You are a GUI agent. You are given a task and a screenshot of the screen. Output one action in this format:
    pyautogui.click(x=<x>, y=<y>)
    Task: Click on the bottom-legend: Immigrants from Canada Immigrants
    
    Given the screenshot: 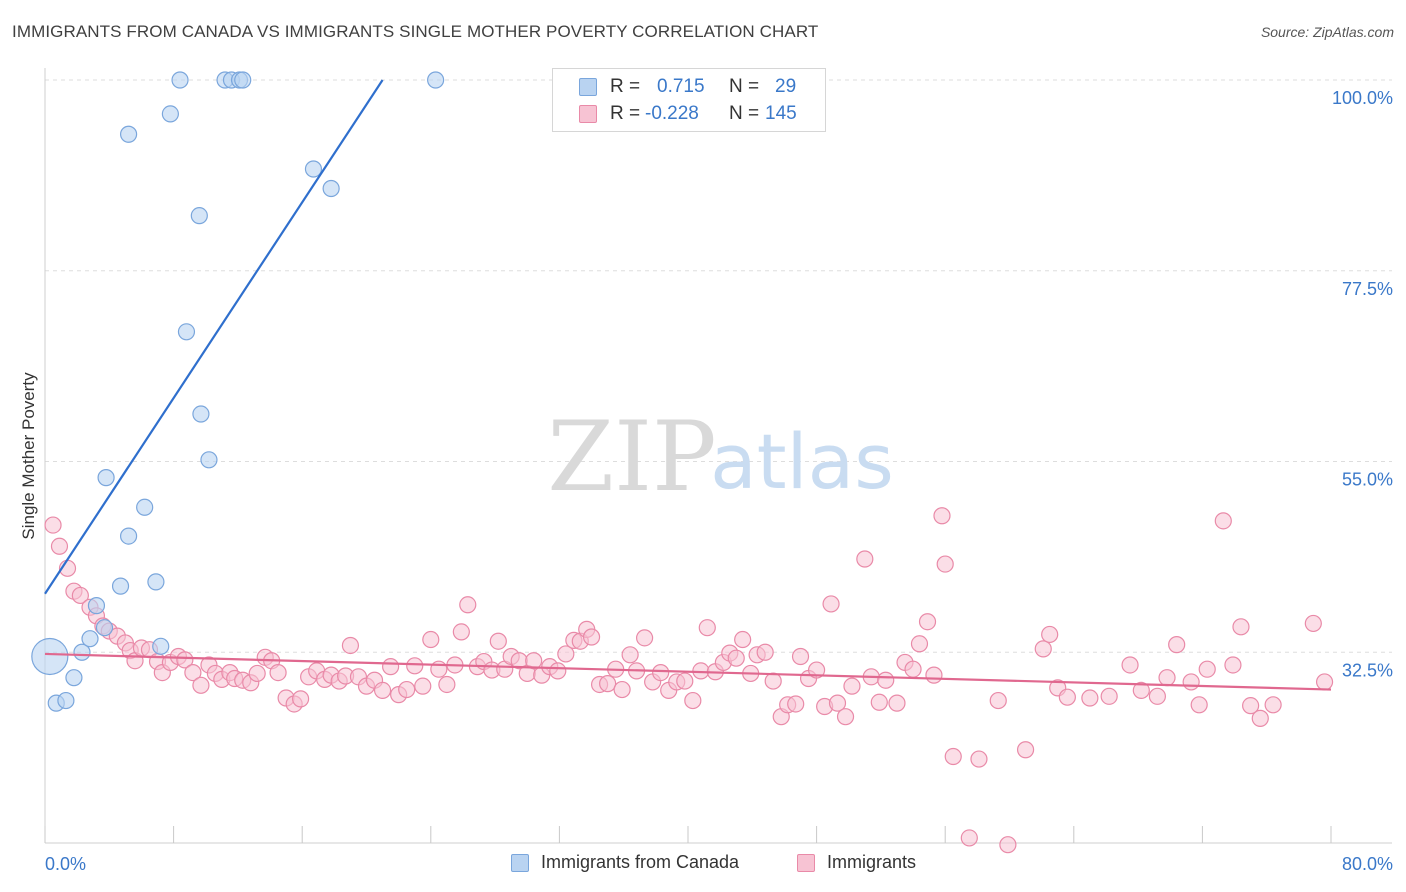 What is the action you would take?
    pyautogui.click(x=703, y=864)
    